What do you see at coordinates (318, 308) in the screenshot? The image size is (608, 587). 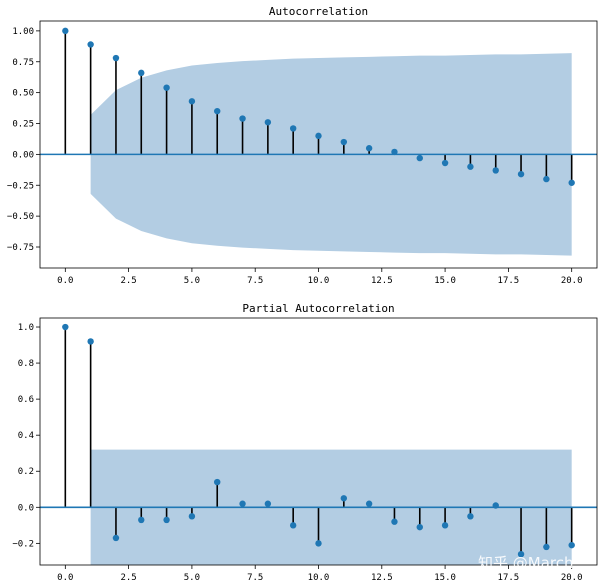 I see `chart-title: Partial Autocorrelation` at bounding box center [318, 308].